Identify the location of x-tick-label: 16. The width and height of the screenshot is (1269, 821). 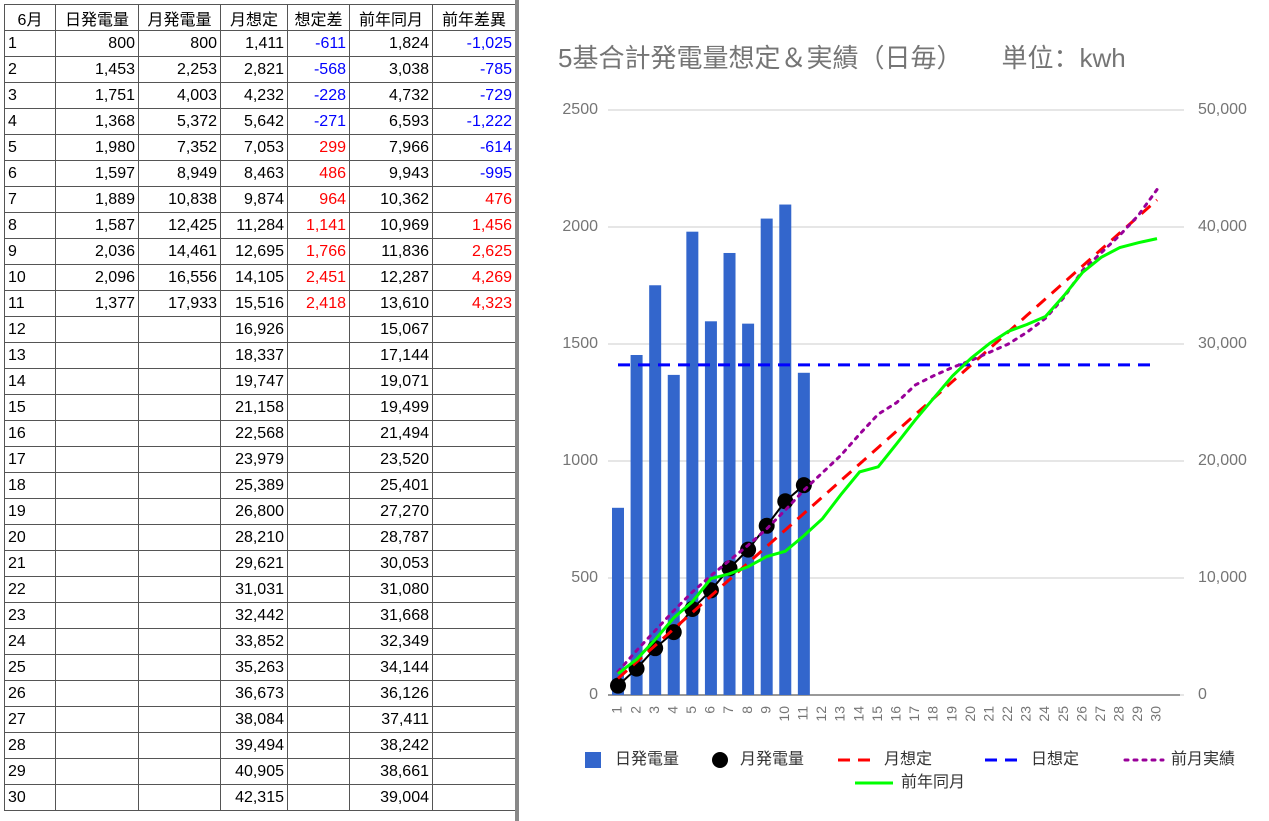
(895, 714).